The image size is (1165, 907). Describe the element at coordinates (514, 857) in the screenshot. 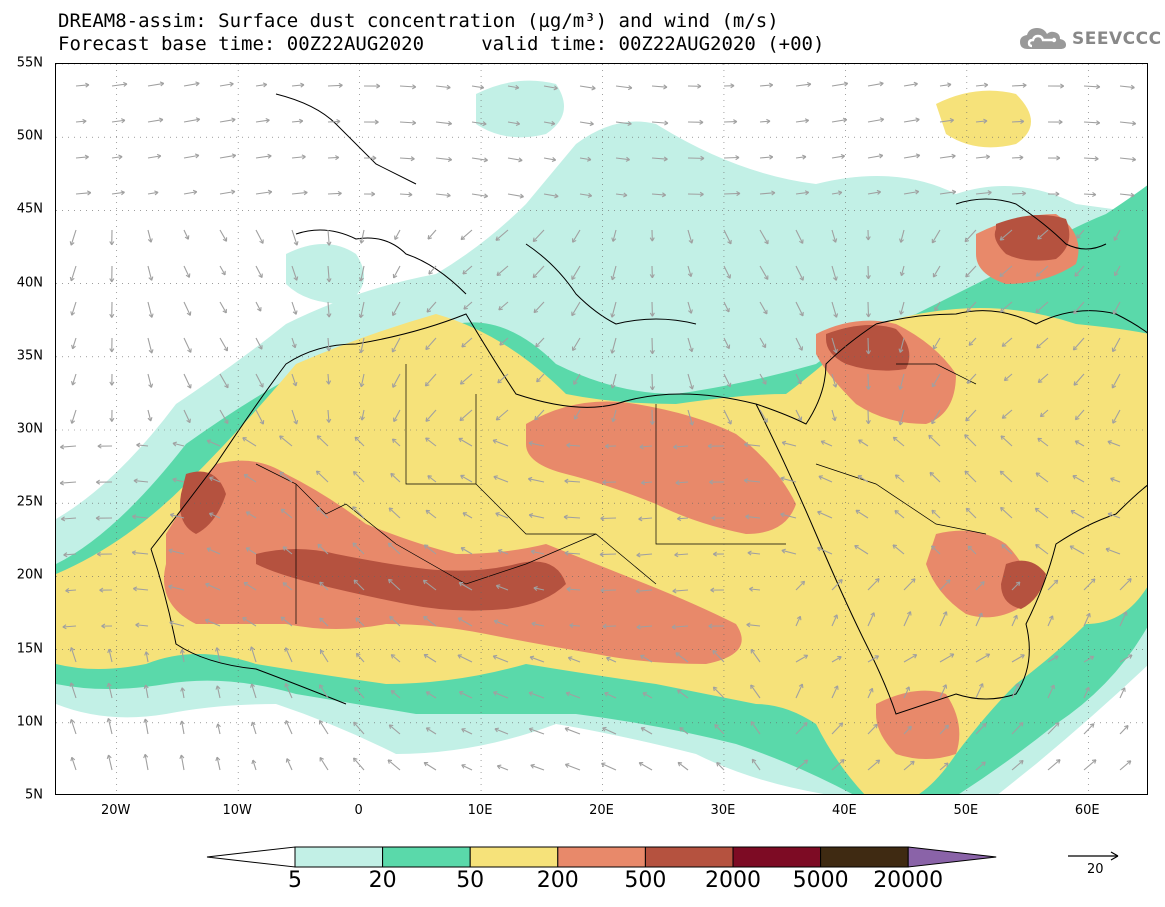

I see `colorbar-segment` at that location.